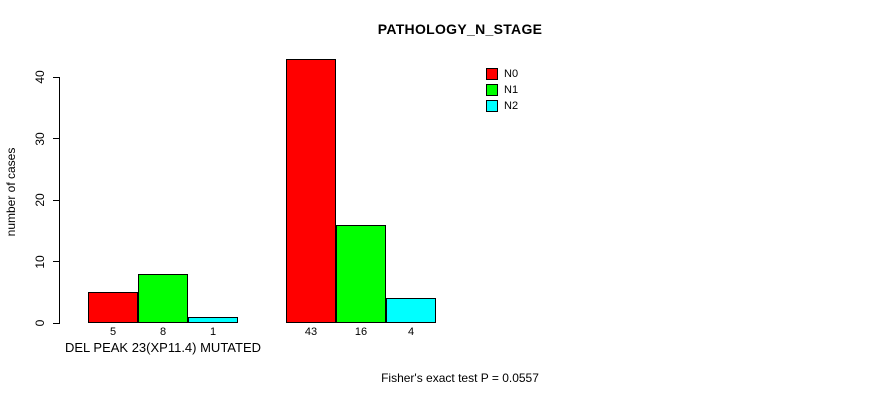 Image resolution: width=890 pixels, height=400 pixels. What do you see at coordinates (163, 298) in the screenshot?
I see `bar-n1-group1` at bounding box center [163, 298].